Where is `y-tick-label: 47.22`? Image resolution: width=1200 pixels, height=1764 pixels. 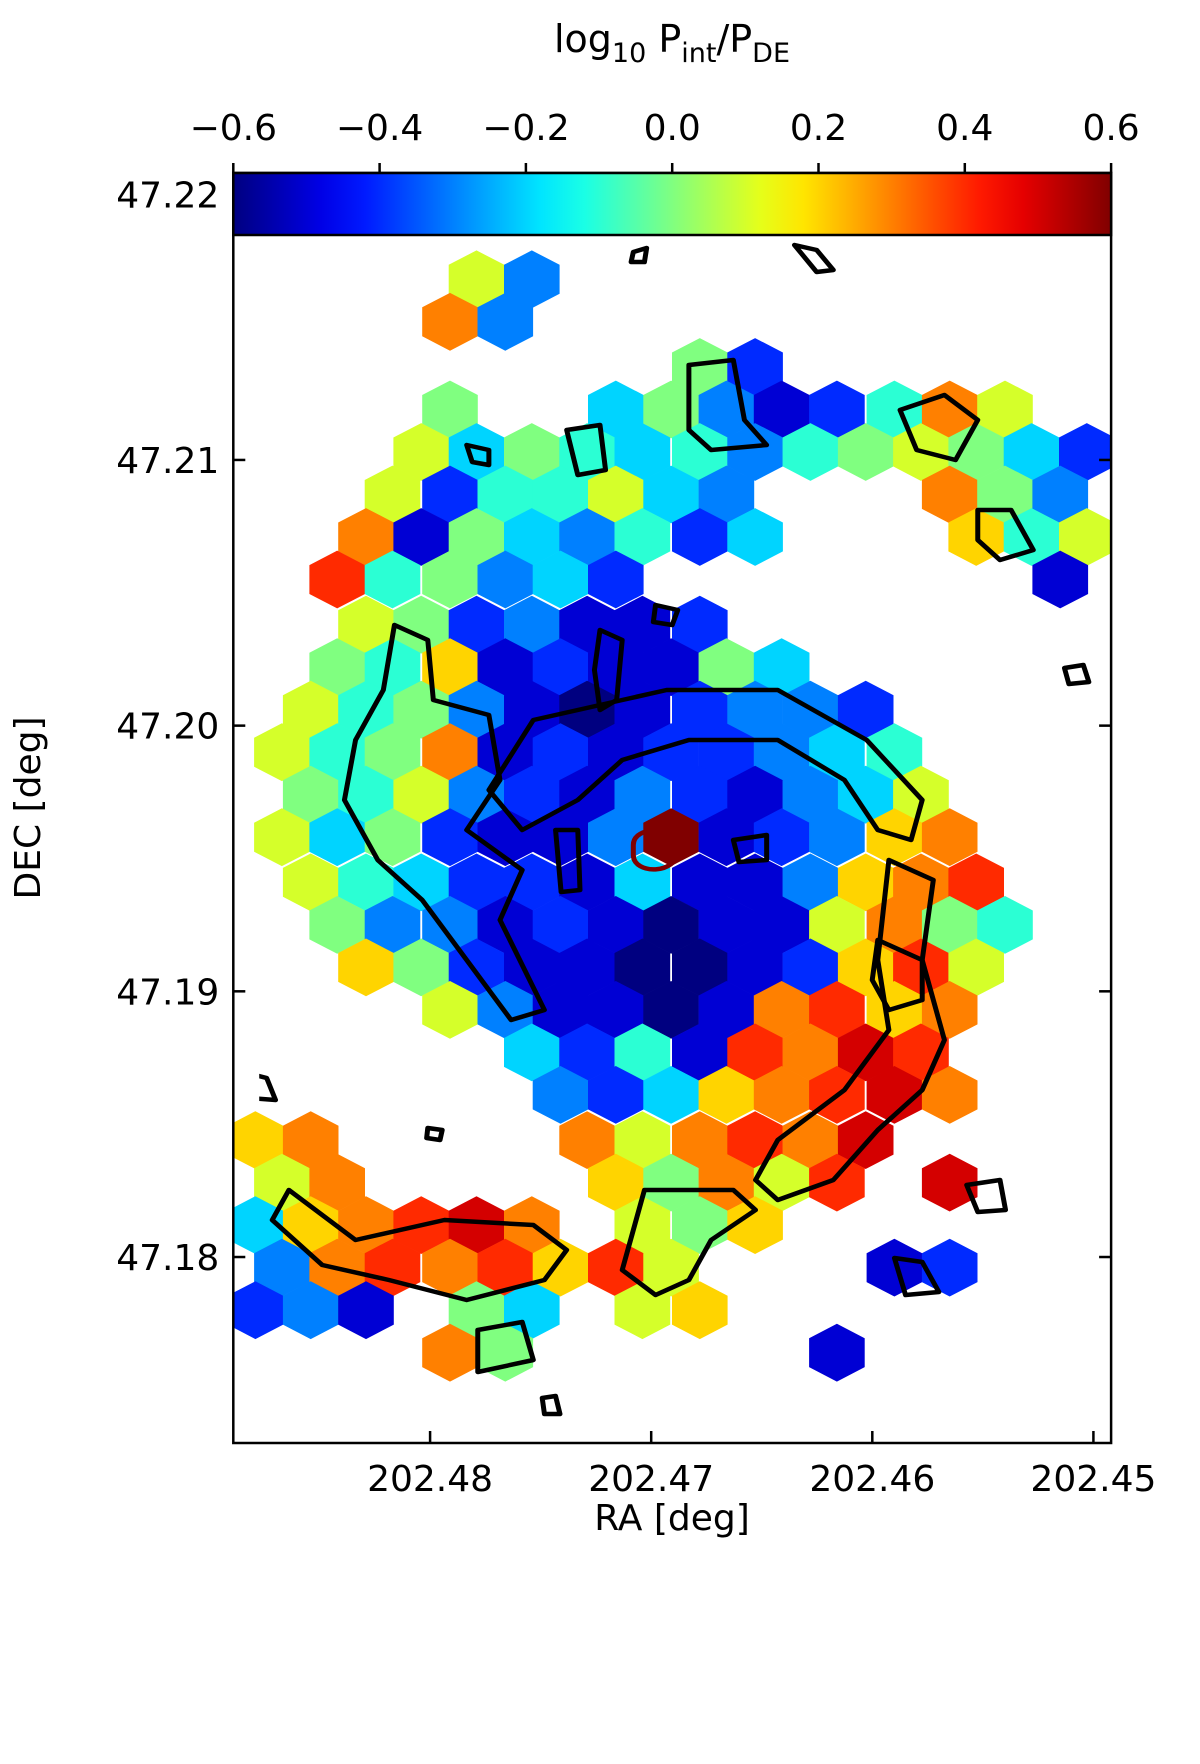 y-tick-label: 47.22 is located at coordinates (167, 195).